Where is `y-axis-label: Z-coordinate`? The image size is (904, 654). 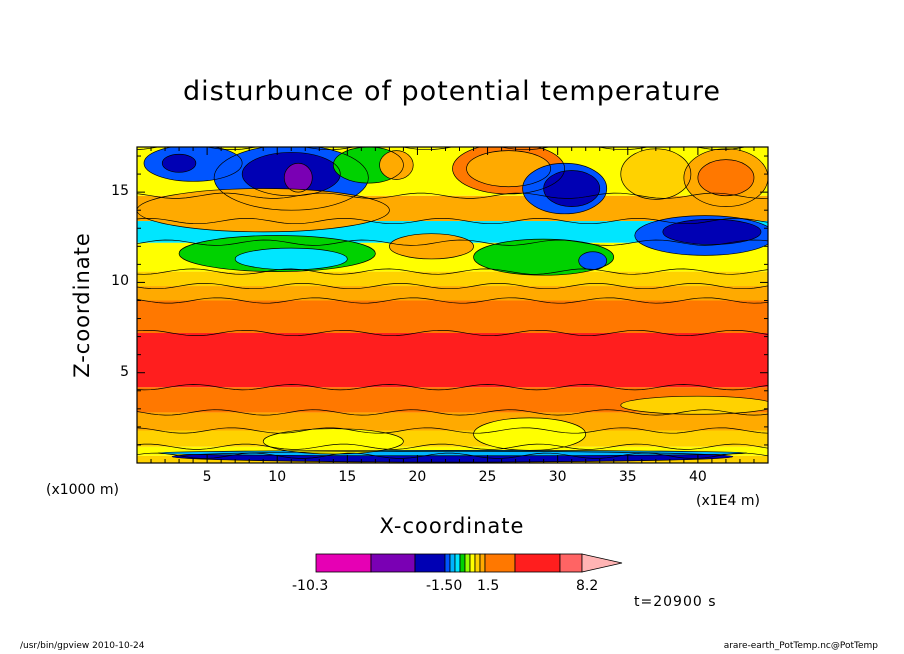 y-axis-label: Z-coordinate is located at coordinates (82, 305).